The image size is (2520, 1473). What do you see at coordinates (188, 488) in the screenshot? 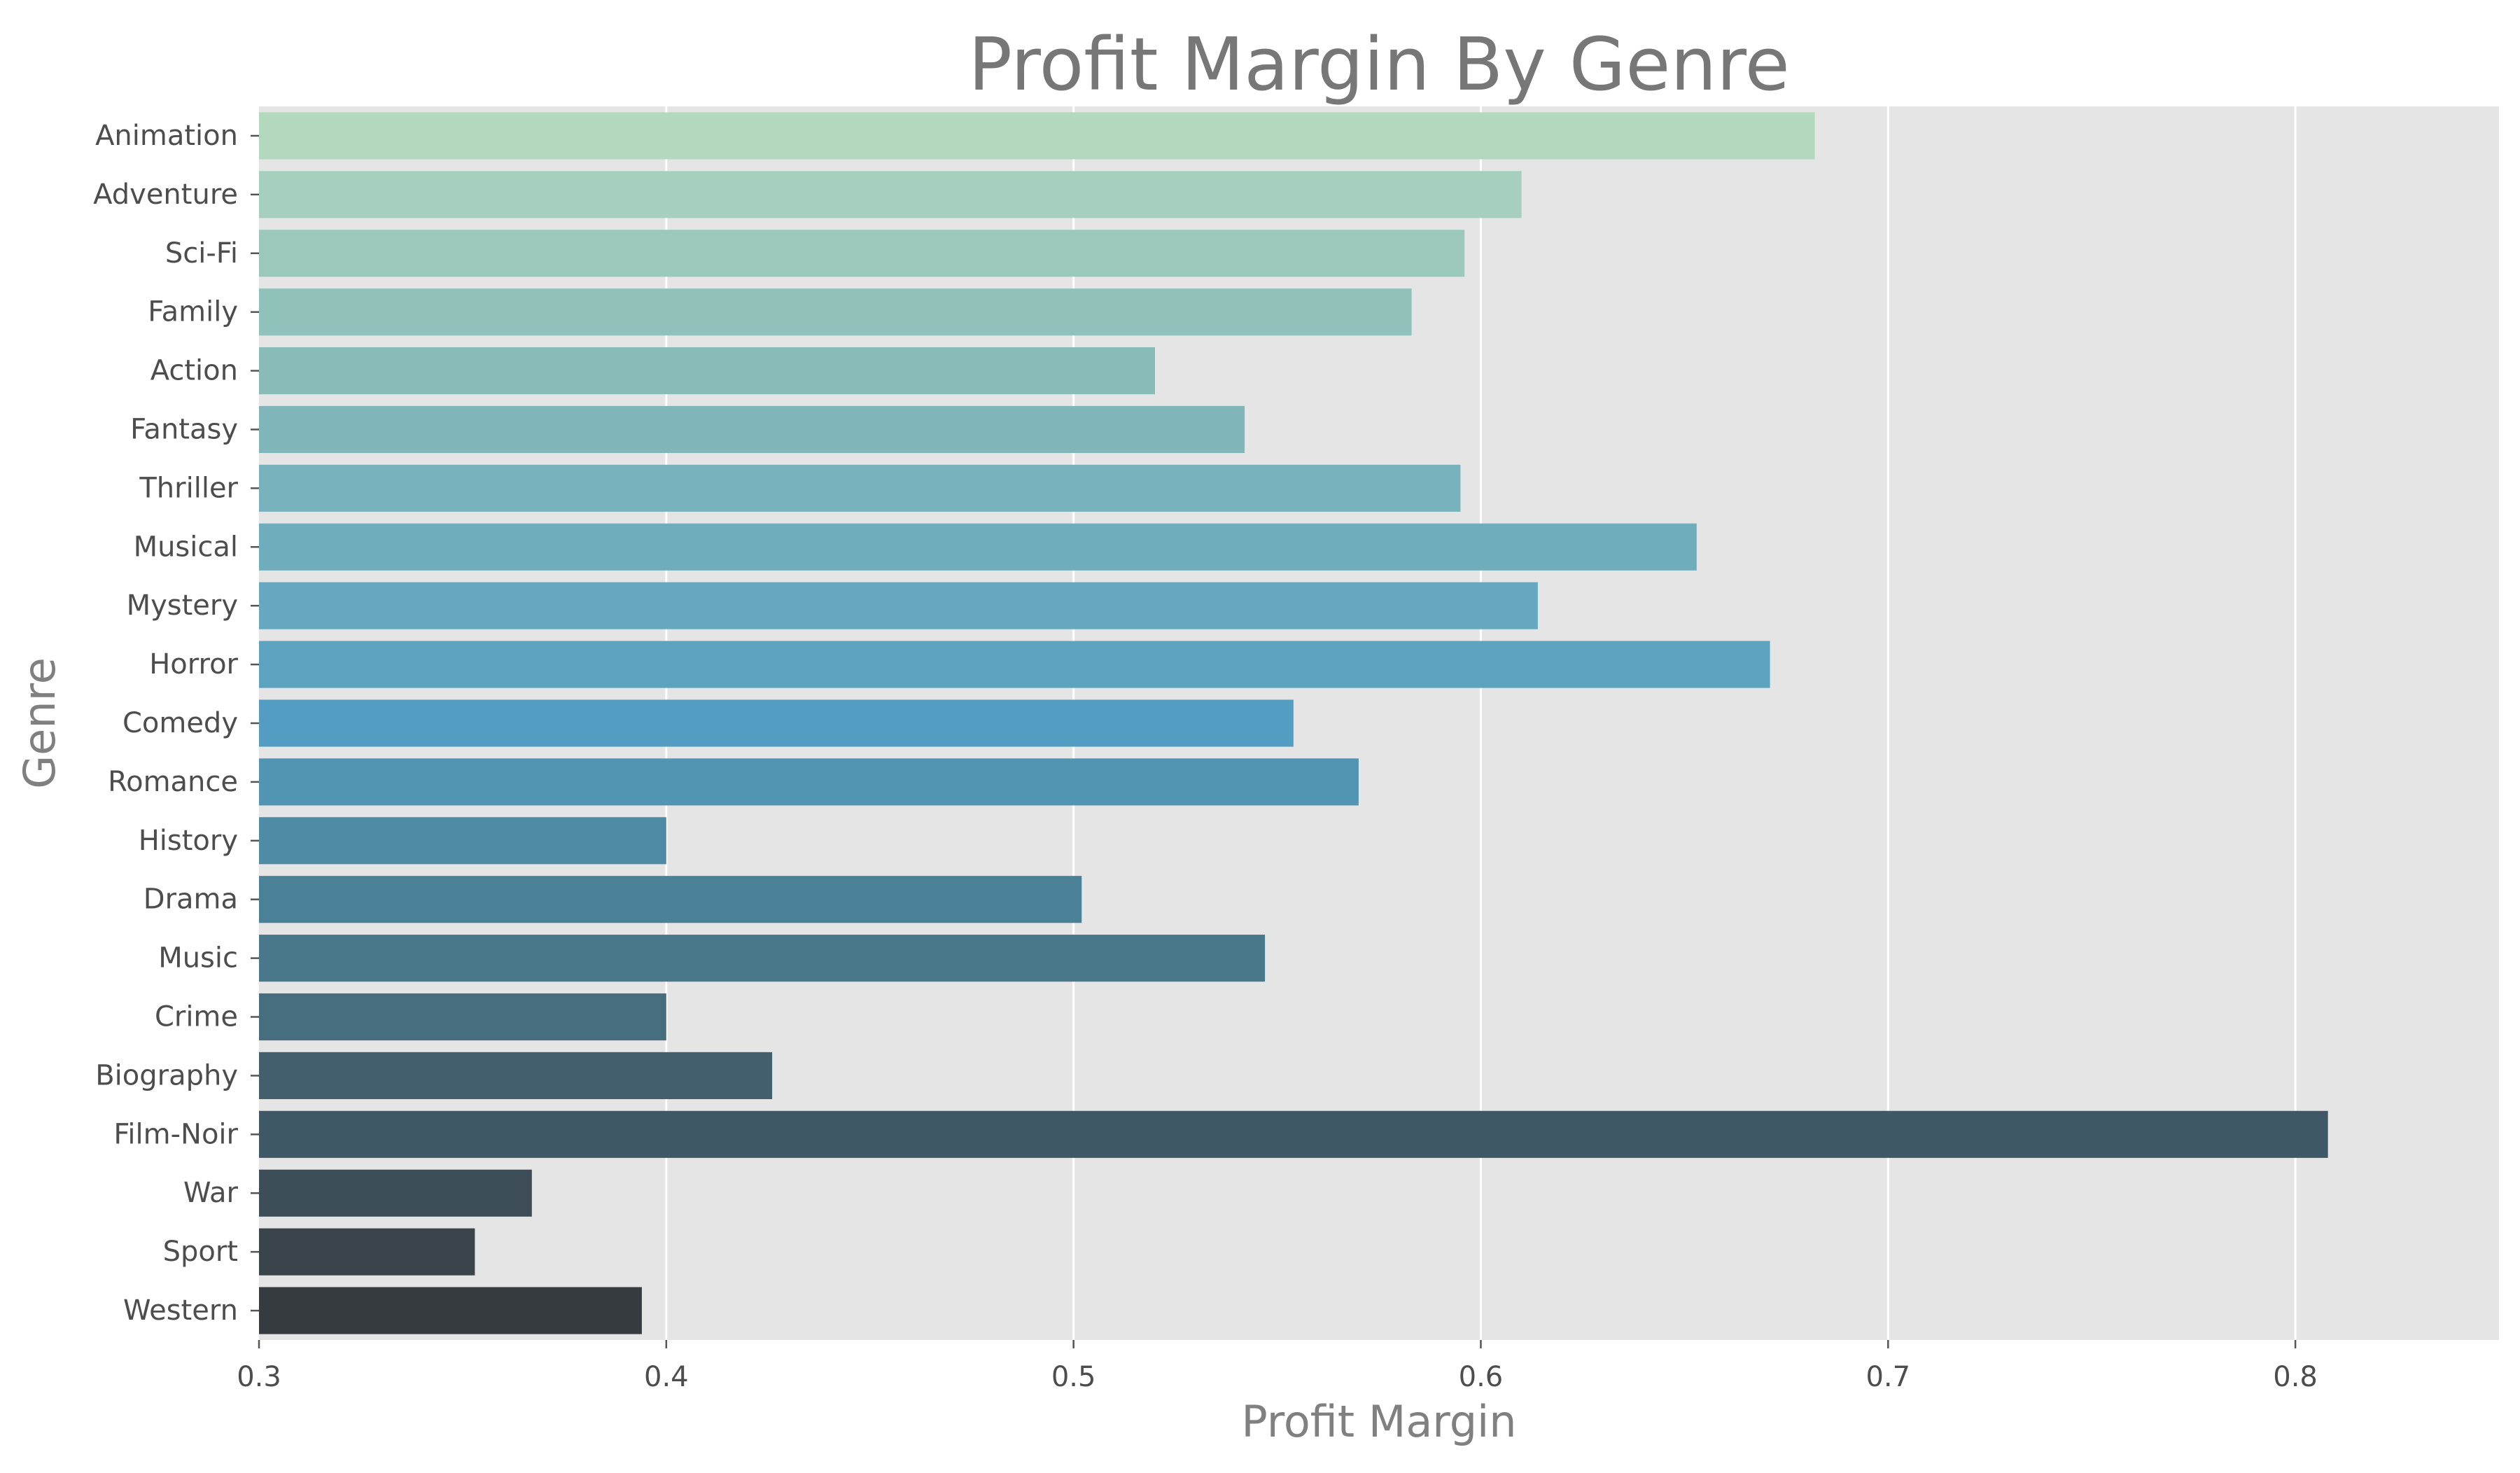
I see `y-tick-label: Thriller` at bounding box center [188, 488].